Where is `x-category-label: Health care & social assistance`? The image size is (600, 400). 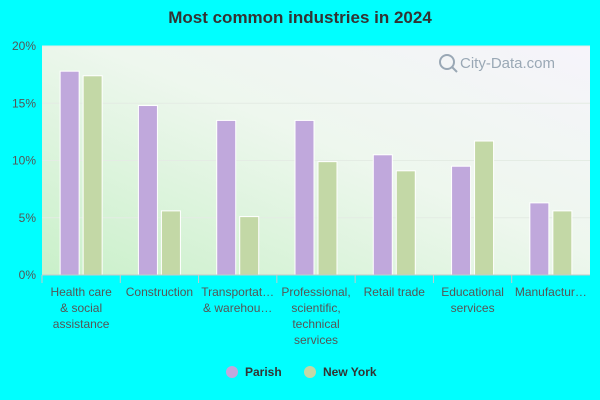 x-category-label: Health care & social assistance is located at coordinates (81, 308).